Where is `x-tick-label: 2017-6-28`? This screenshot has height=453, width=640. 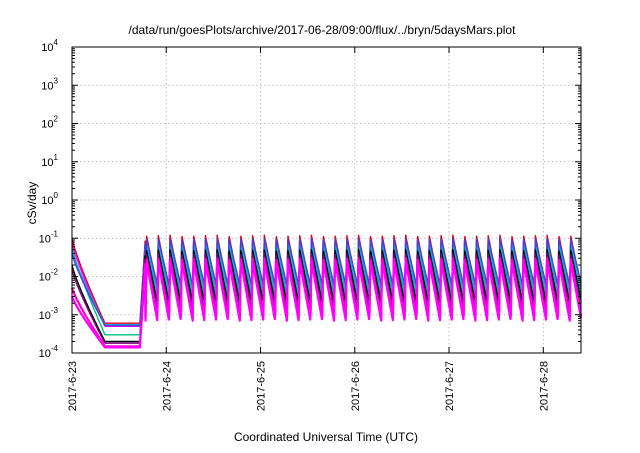
x-tick-label: 2017-6-28 is located at coordinates (544, 386).